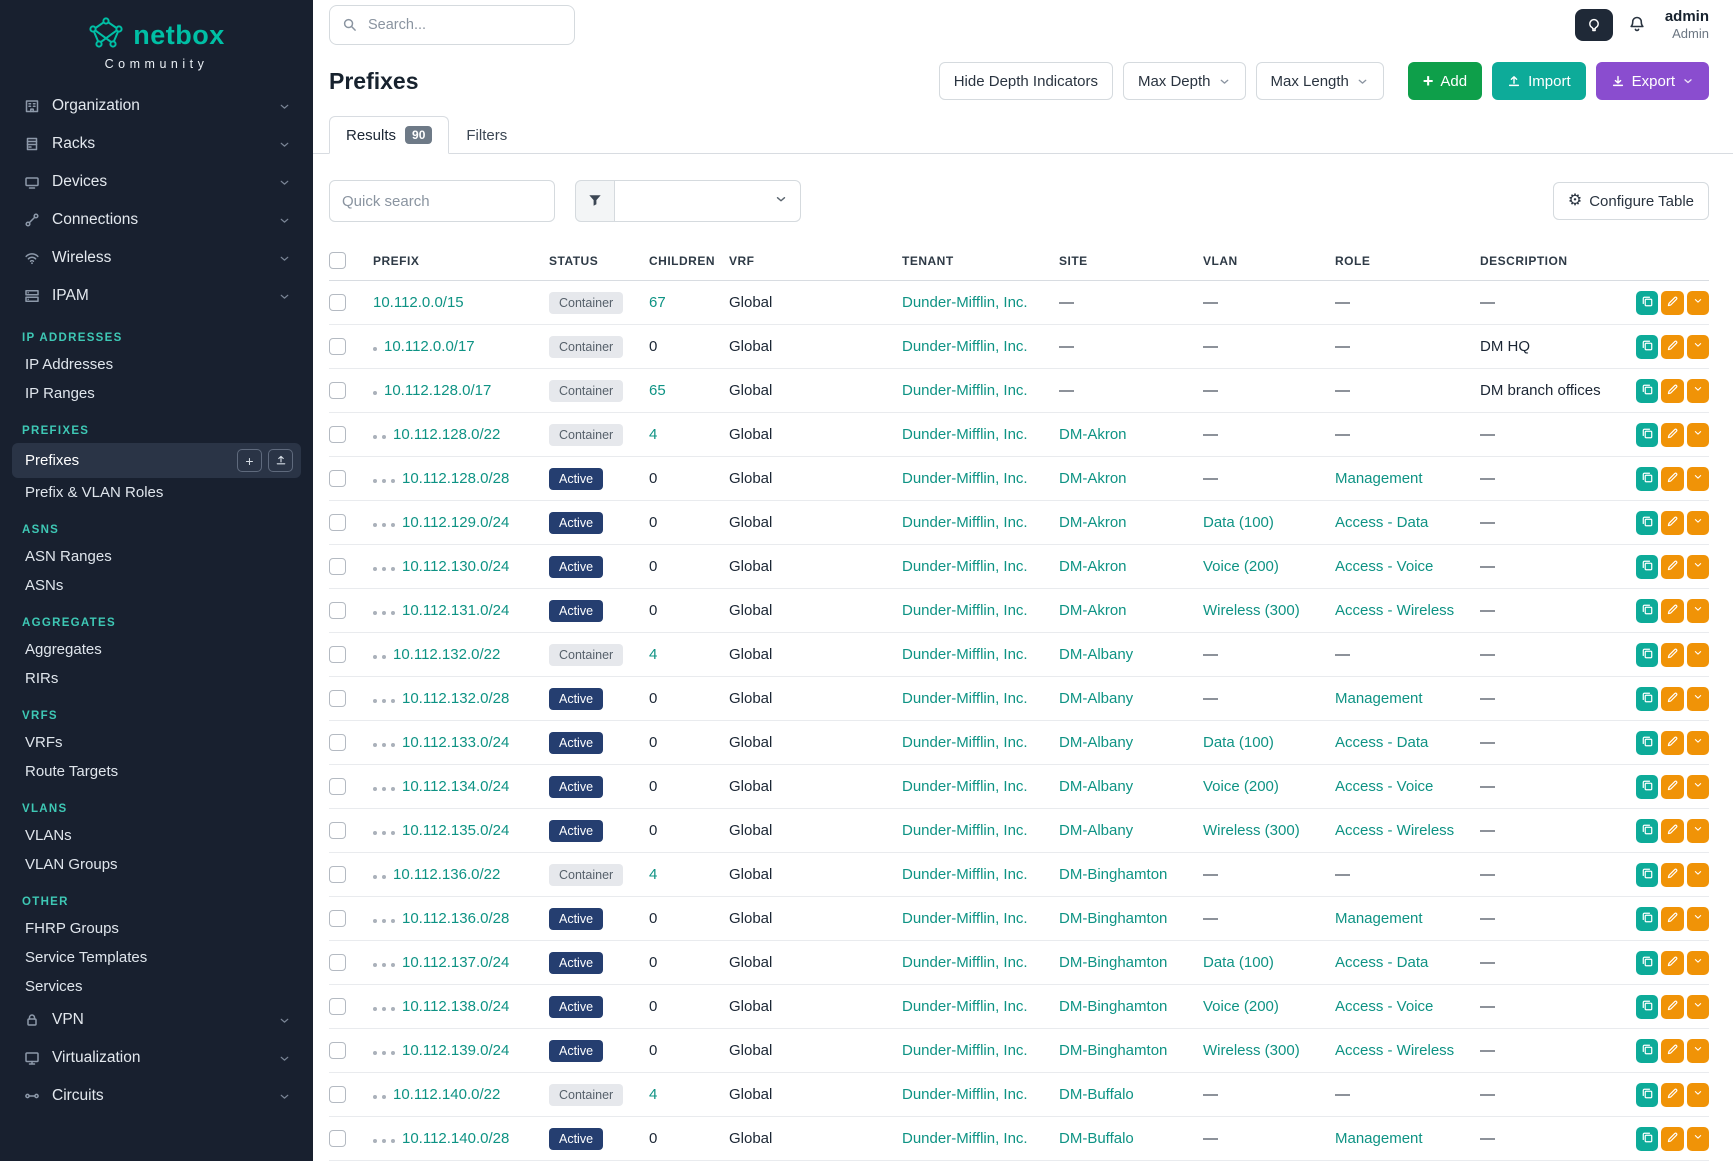 The image size is (1733, 1161). Describe the element at coordinates (1319, 81) in the screenshot. I see `max-length-dropdown: Max Length` at that location.